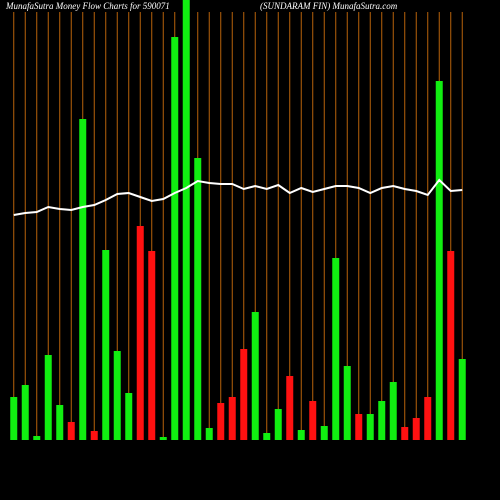 Image resolution: width=500 pixels, height=500 pixels. I want to click on chart-subtitle: (SUNDARAM FIN) MunafaSutra.com, so click(329, 6).